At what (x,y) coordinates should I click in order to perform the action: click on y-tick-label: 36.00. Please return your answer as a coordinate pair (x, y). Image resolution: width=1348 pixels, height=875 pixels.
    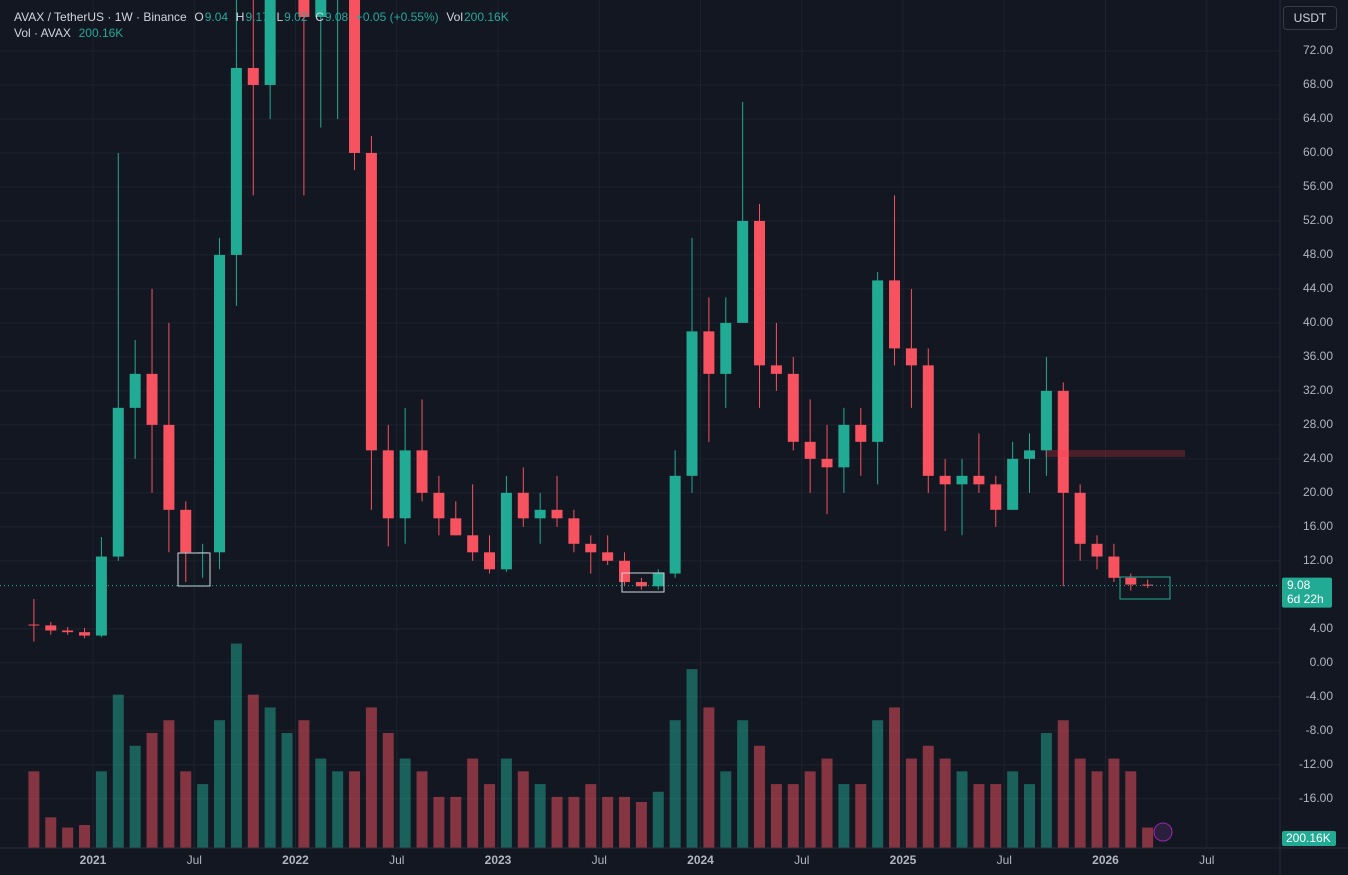
    Looking at the image, I should click on (1318, 356).